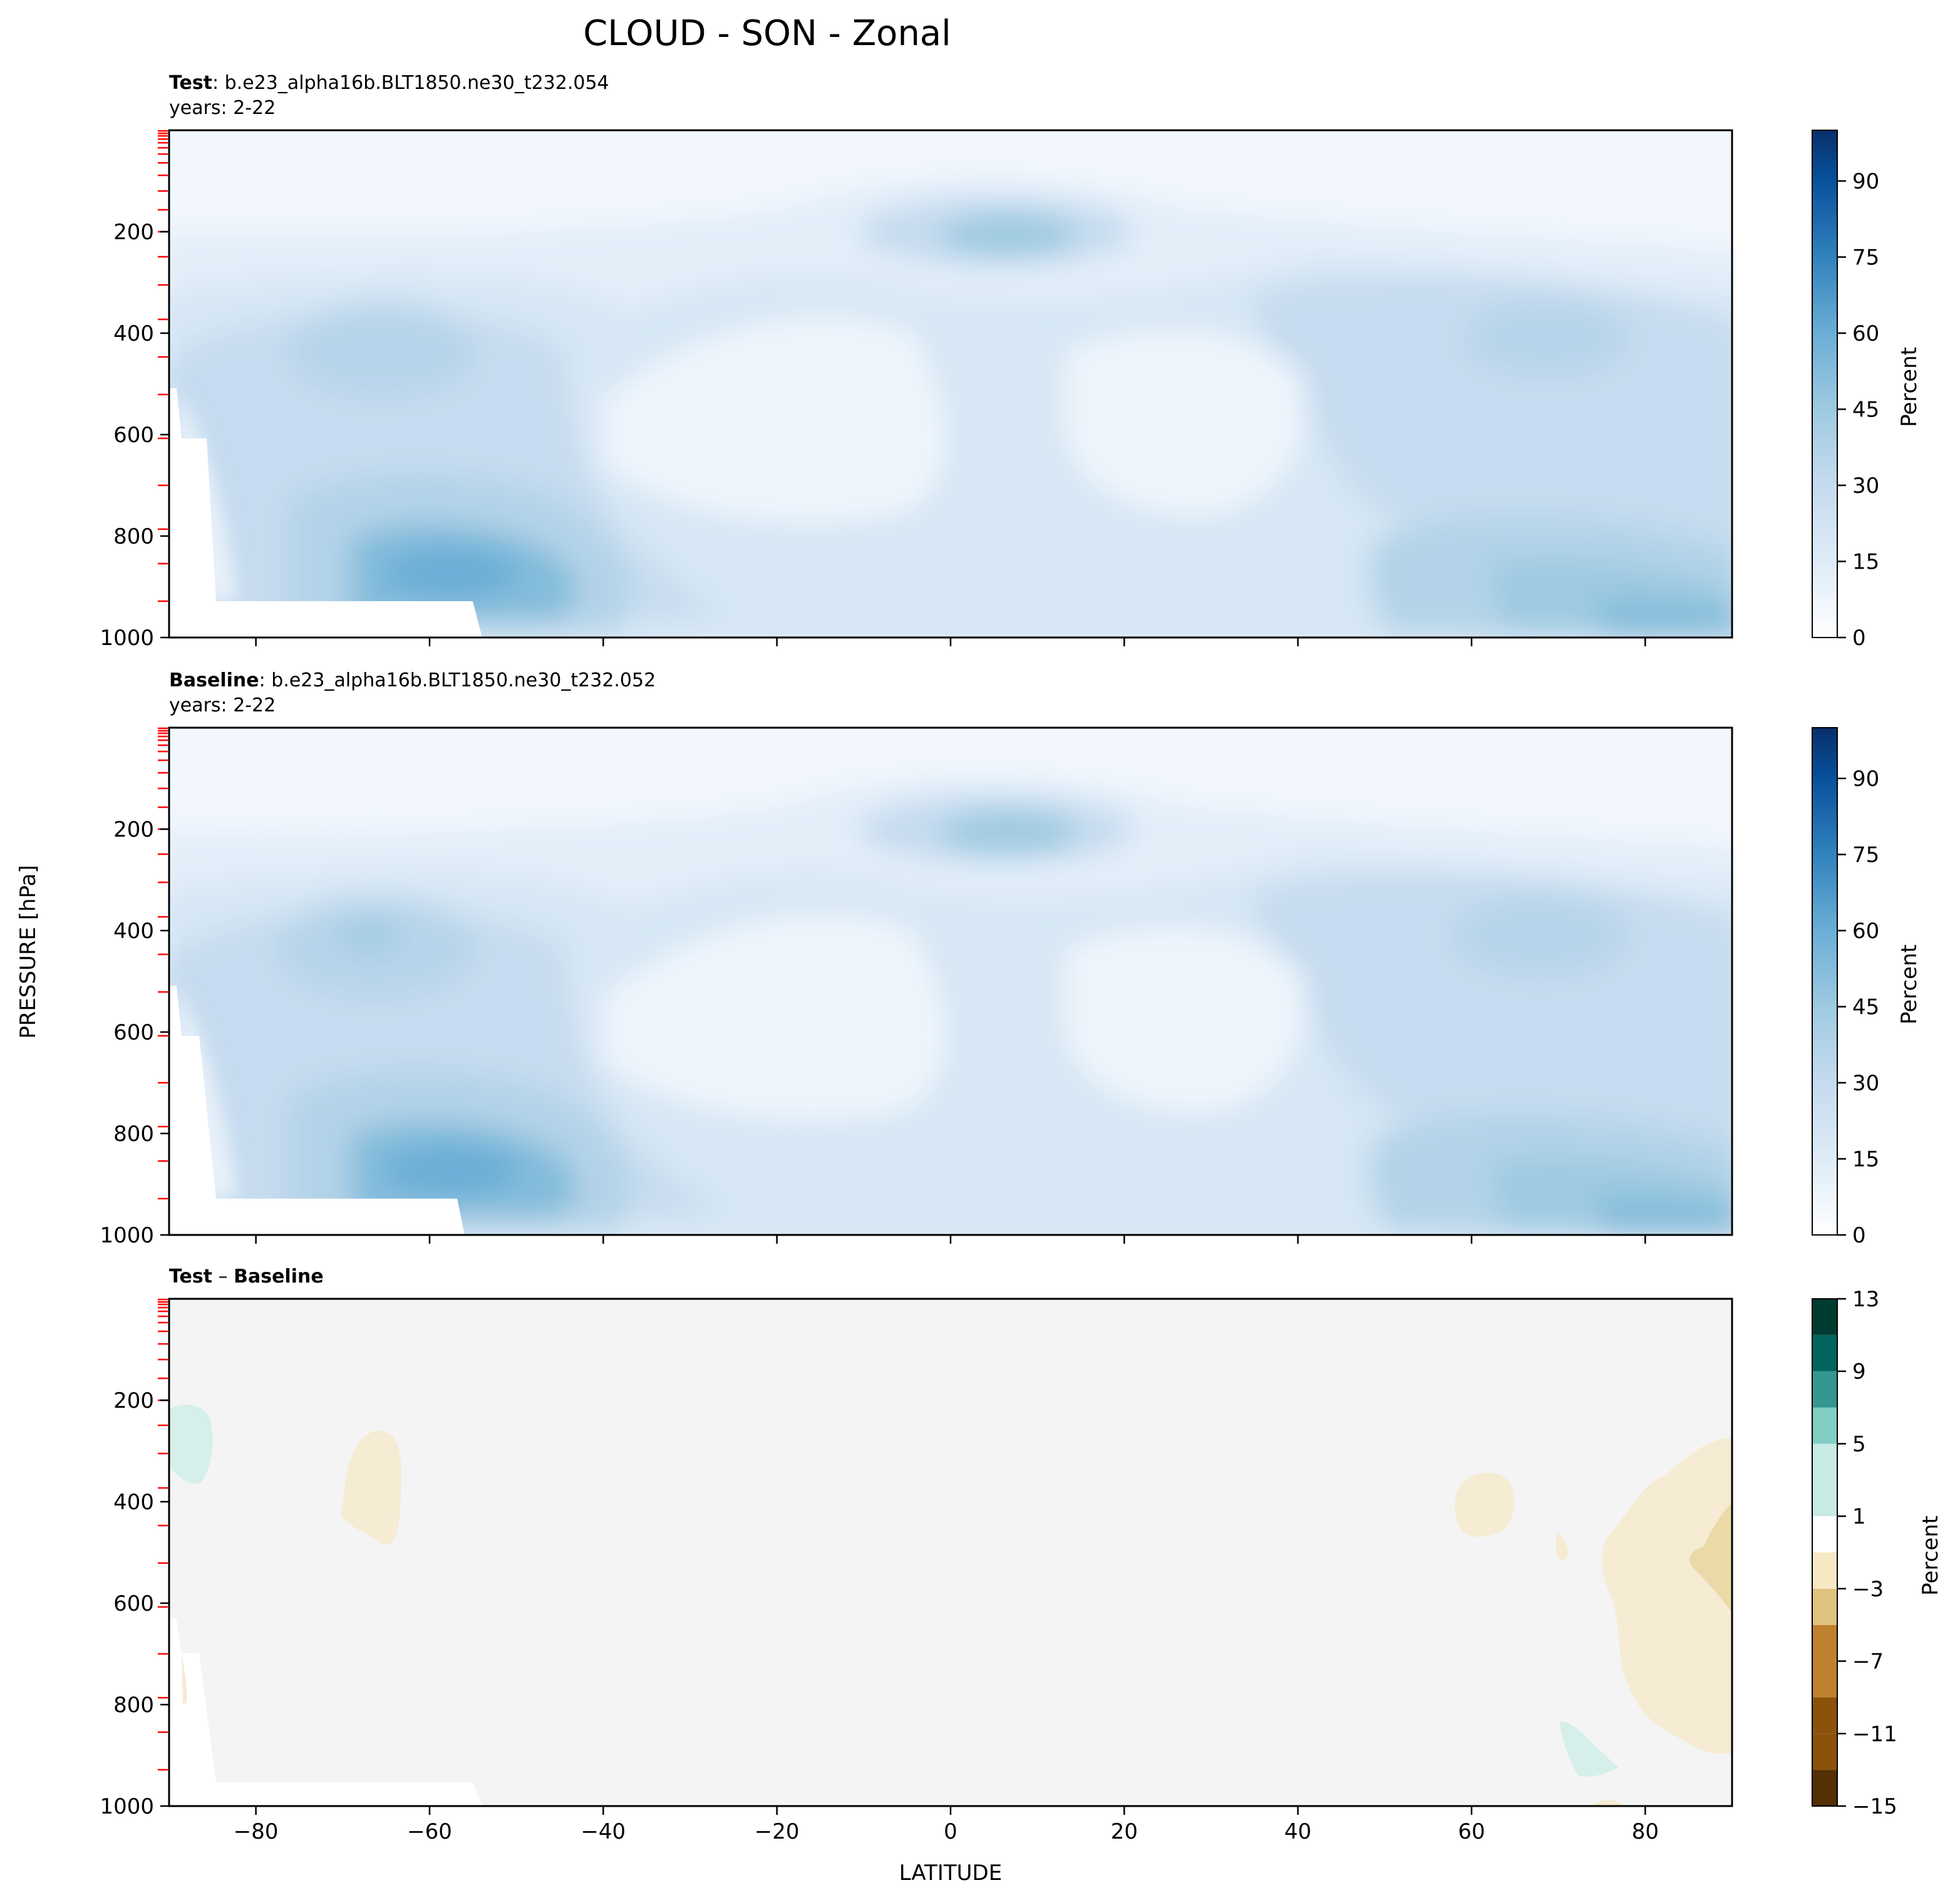  What do you see at coordinates (429, 1831) in the screenshot?
I see `difference-x-tick-label: −60` at bounding box center [429, 1831].